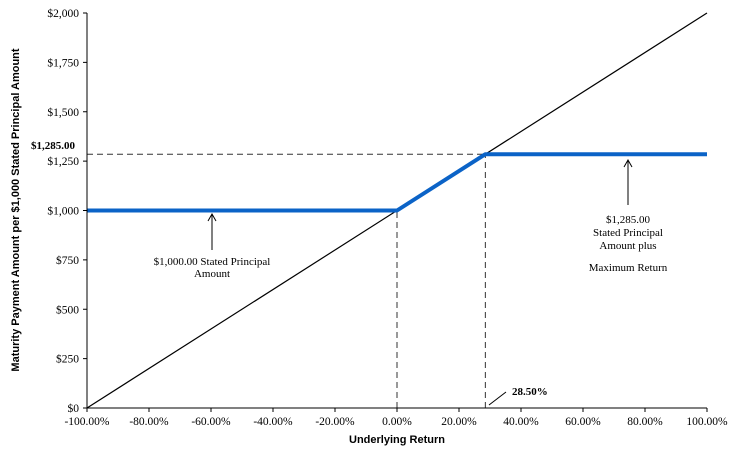  I want to click on cap-return-label: 28.50%, so click(530, 392).